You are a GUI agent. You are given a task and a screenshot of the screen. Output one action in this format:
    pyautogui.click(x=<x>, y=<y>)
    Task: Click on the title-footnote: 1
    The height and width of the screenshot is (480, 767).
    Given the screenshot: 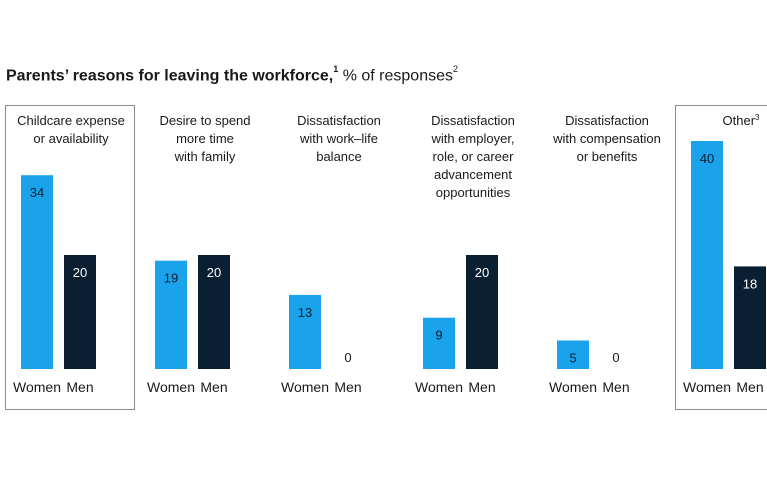 What is the action you would take?
    pyautogui.click(x=336, y=69)
    